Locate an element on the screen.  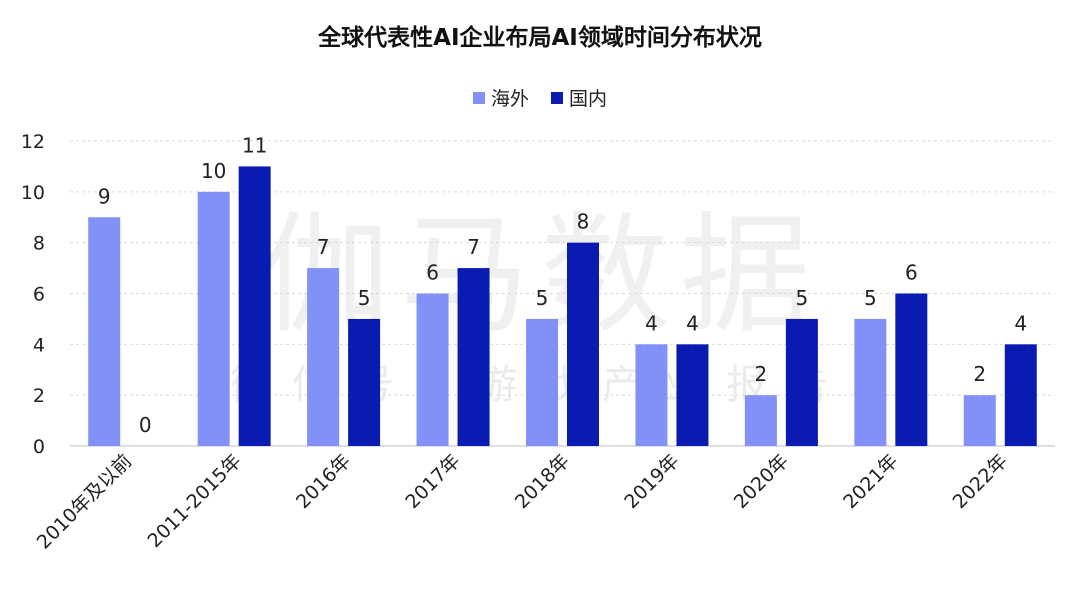
x-tick-label: 2018年 is located at coordinates (542, 481).